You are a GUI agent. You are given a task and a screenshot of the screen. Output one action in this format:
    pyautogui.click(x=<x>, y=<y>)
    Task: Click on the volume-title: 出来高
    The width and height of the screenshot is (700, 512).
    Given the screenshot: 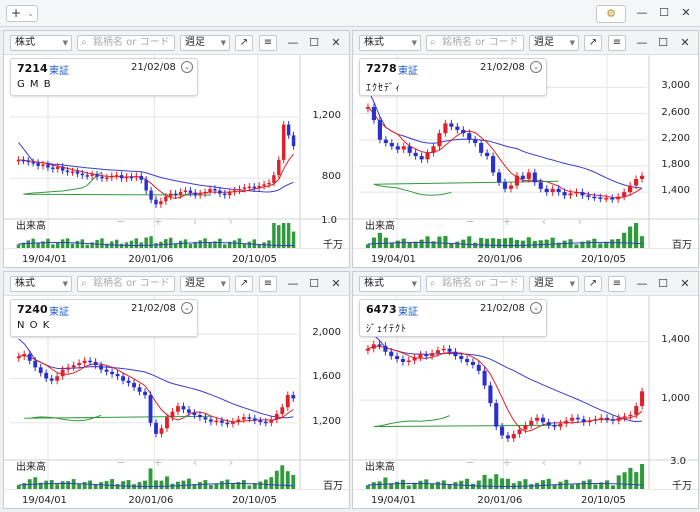 What is the action you would take?
    pyautogui.click(x=31, y=467)
    